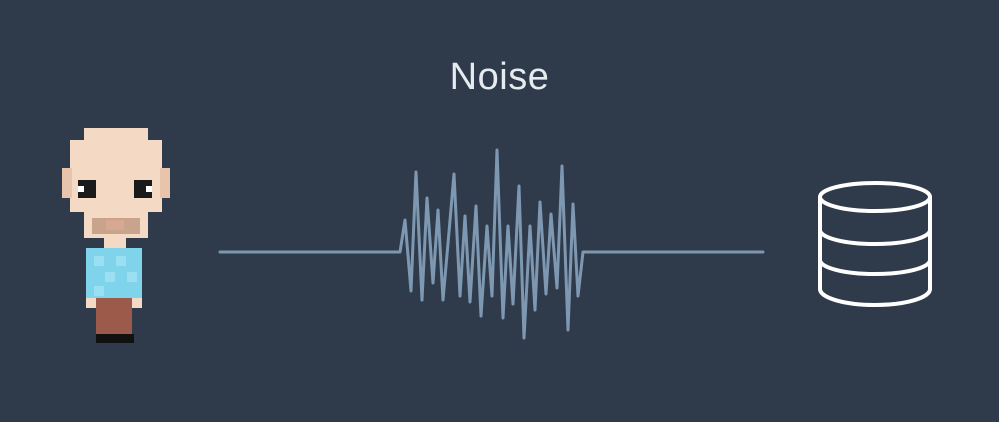  What do you see at coordinates (91, 303) in the screenshot?
I see `person-hand-left` at bounding box center [91, 303].